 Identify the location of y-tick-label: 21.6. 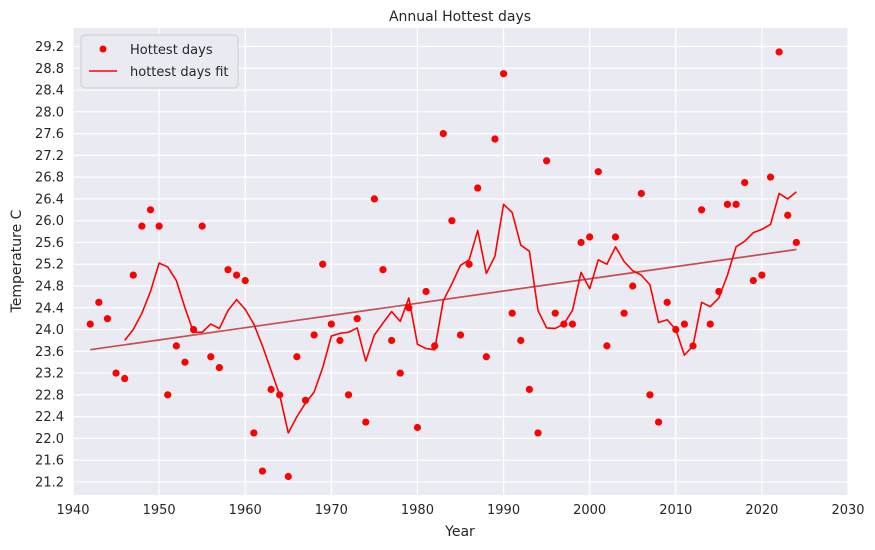
(49, 461).